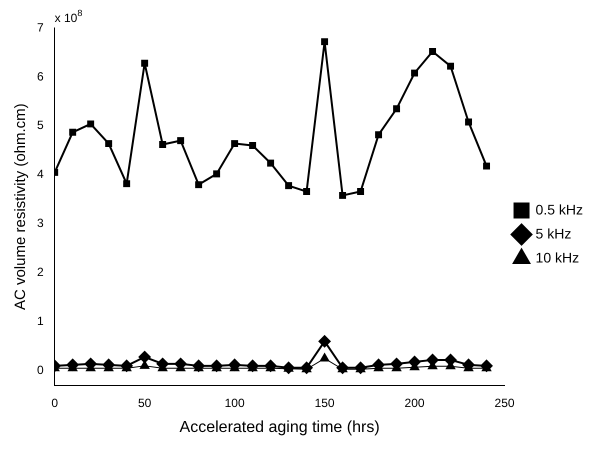 Image resolution: width=611 pixels, height=449 pixels. Describe the element at coordinates (280, 427) in the screenshot. I see `x-axis-title: Accelerated aging time (hrs)` at that location.